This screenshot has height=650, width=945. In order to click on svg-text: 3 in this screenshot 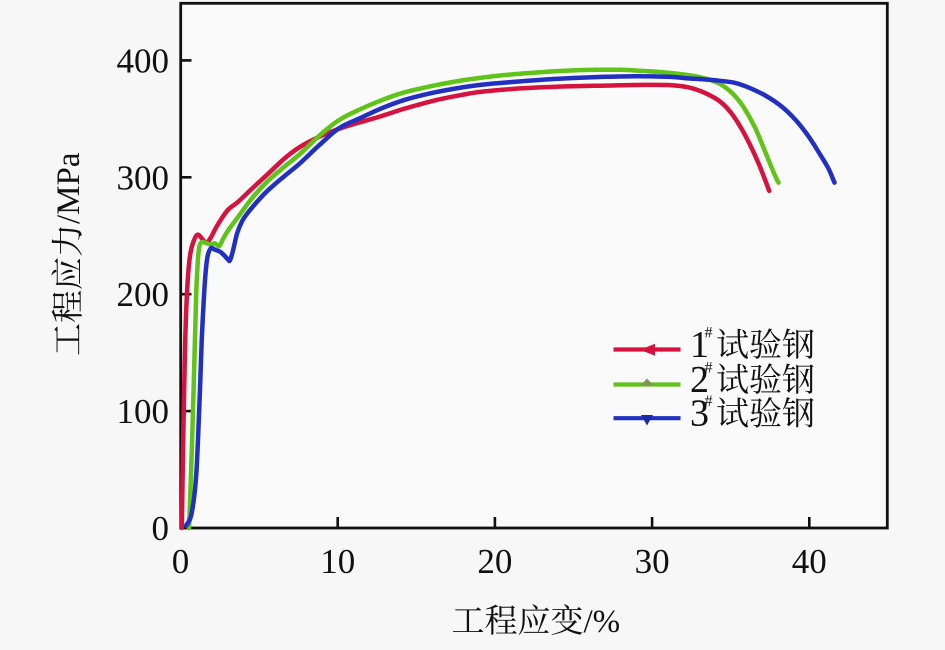, I will do `click(699, 414)`.